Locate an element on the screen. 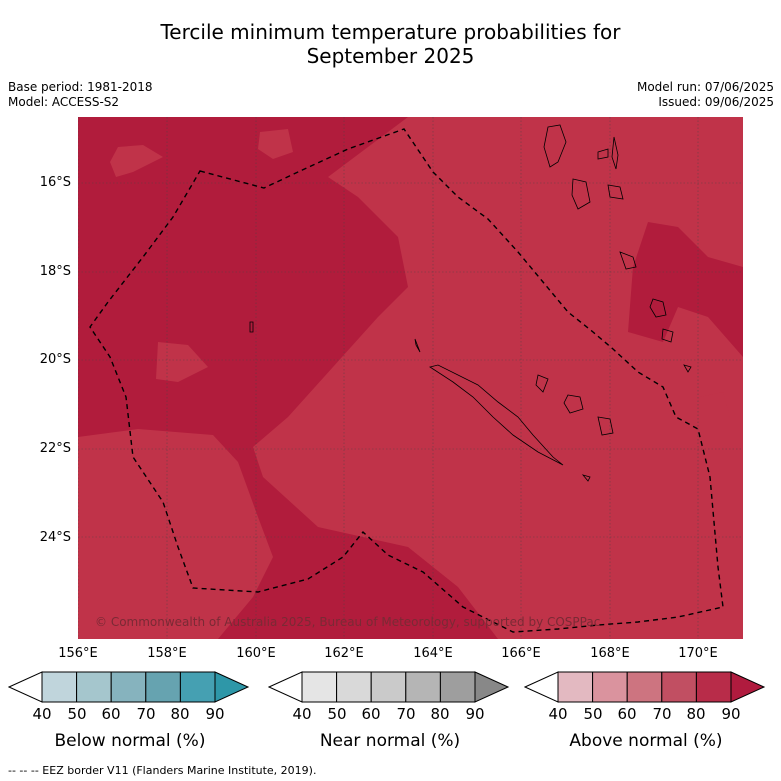 The height and width of the screenshot is (781, 781). lon-label-158e: 158°E is located at coordinates (167, 653).